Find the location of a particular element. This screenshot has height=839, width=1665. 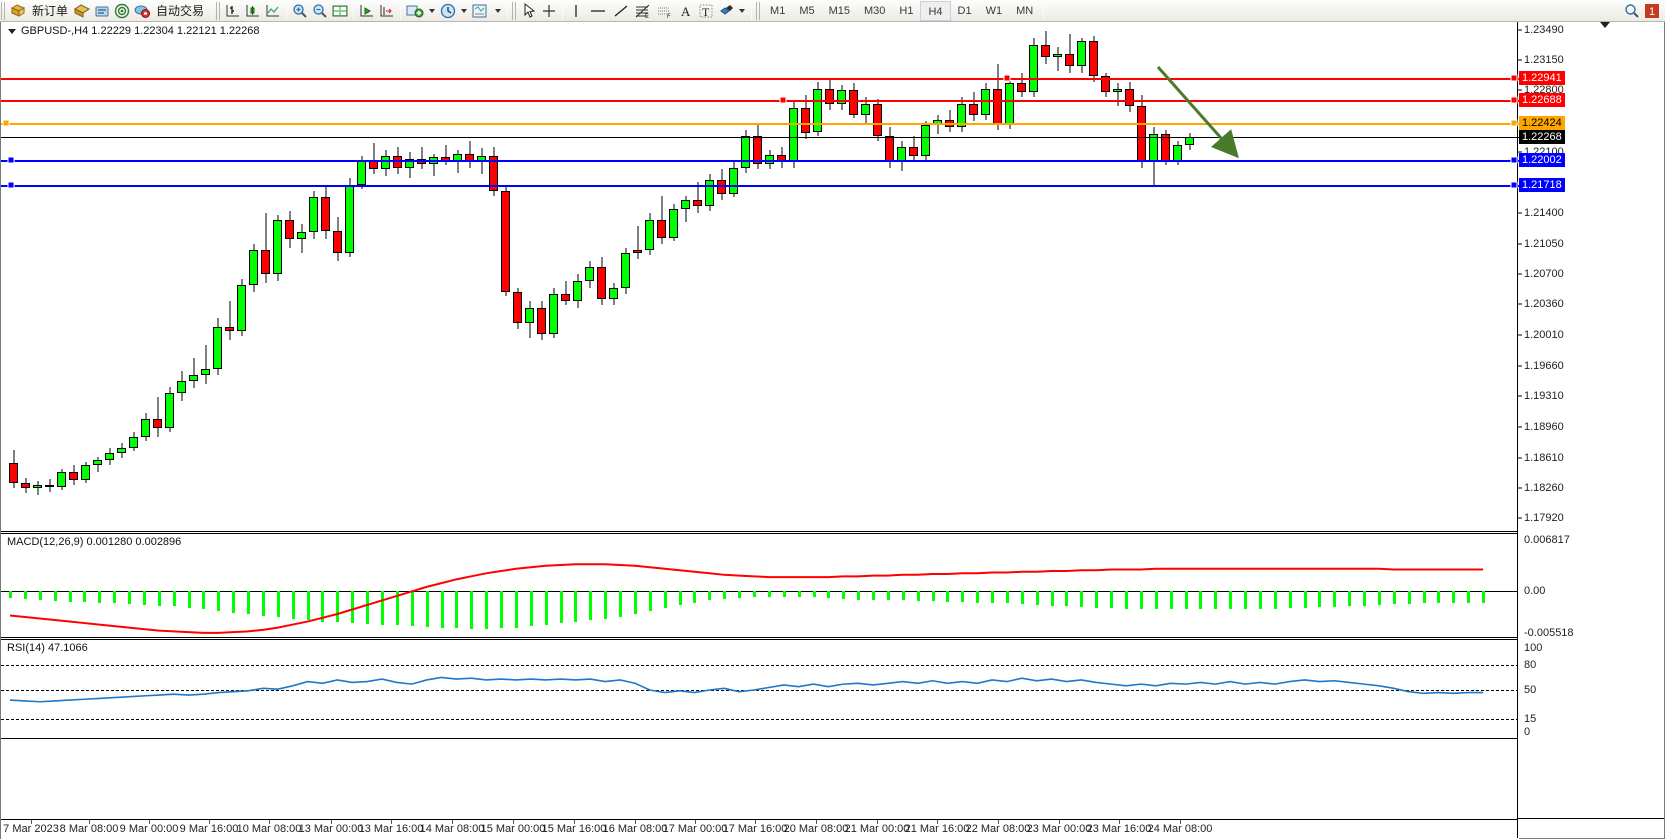

indicators-chevron-down-icon is located at coordinates (432, 10).